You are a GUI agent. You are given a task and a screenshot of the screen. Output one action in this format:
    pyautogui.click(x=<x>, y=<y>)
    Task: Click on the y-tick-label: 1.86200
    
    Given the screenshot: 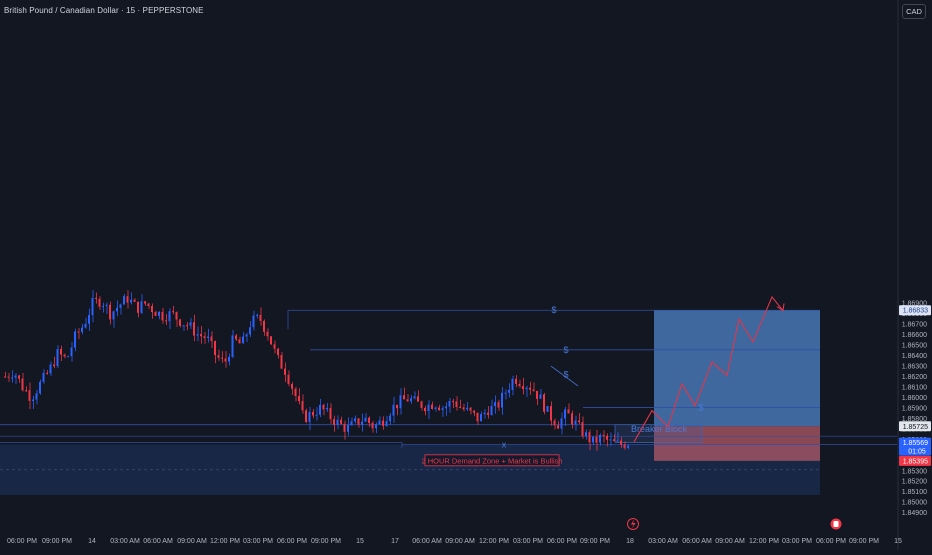 What is the action you would take?
    pyautogui.click(x=914, y=377)
    